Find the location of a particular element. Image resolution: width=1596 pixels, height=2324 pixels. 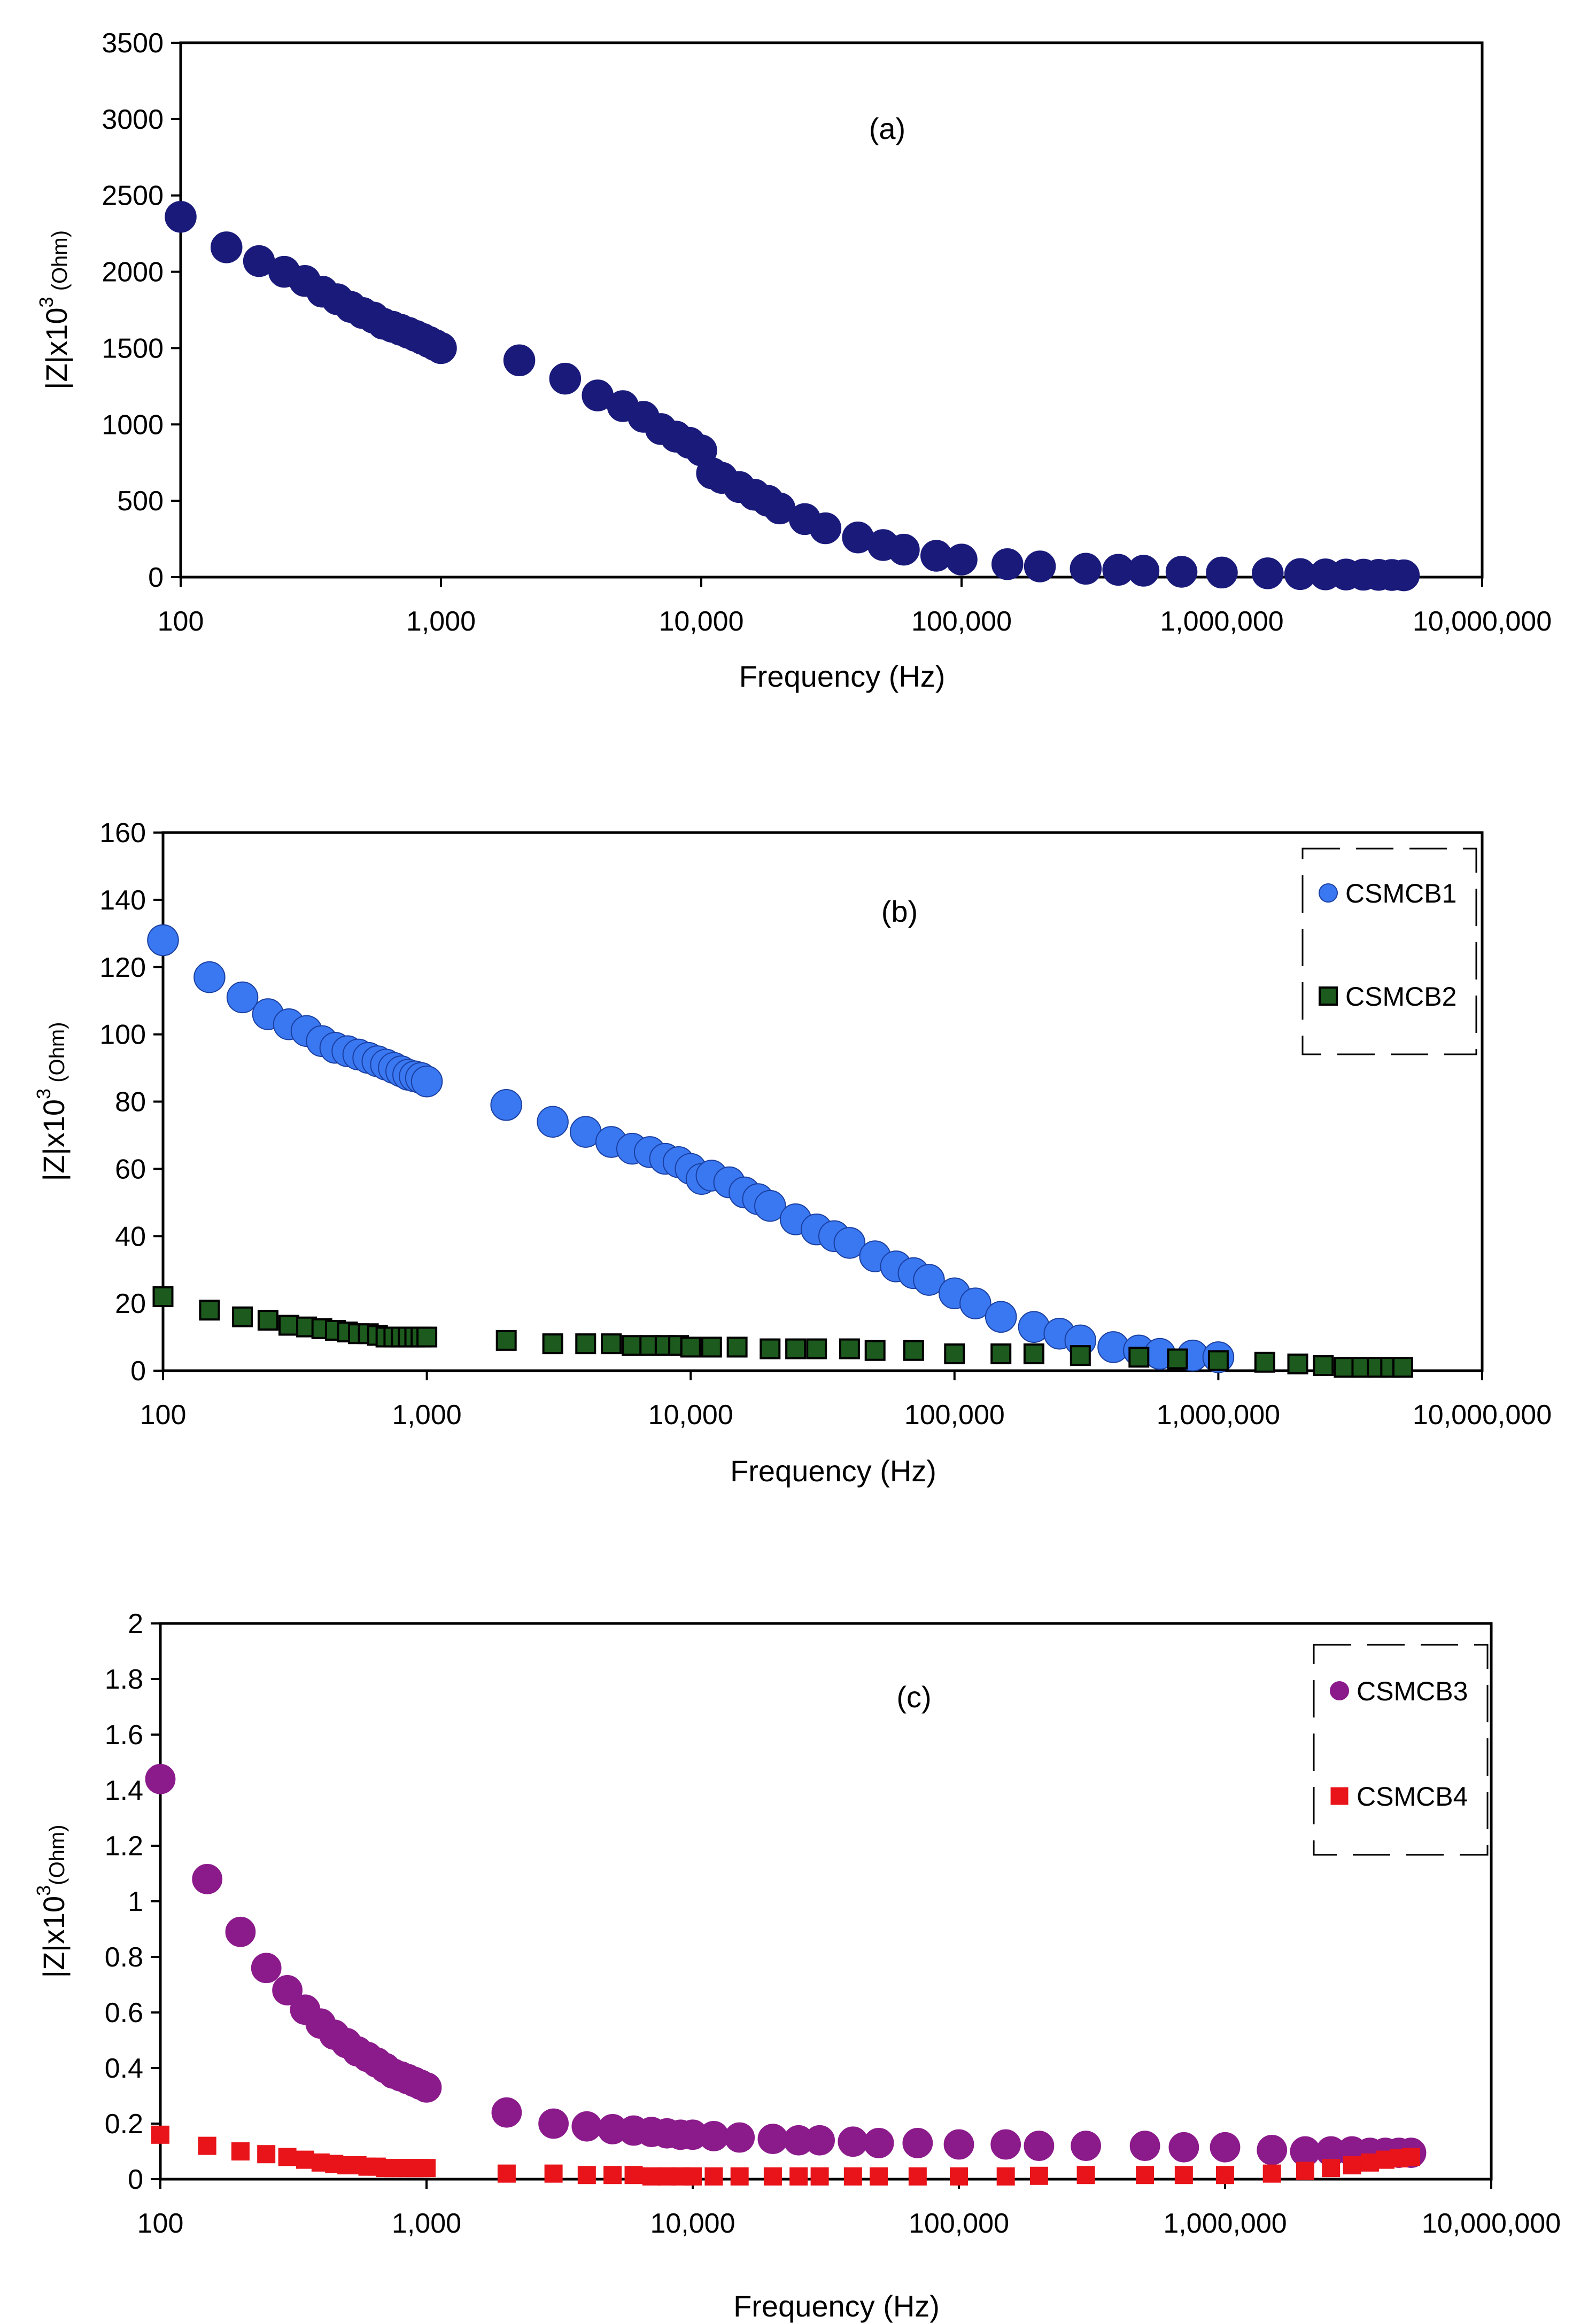

panel-label: (a) is located at coordinates (887, 128).